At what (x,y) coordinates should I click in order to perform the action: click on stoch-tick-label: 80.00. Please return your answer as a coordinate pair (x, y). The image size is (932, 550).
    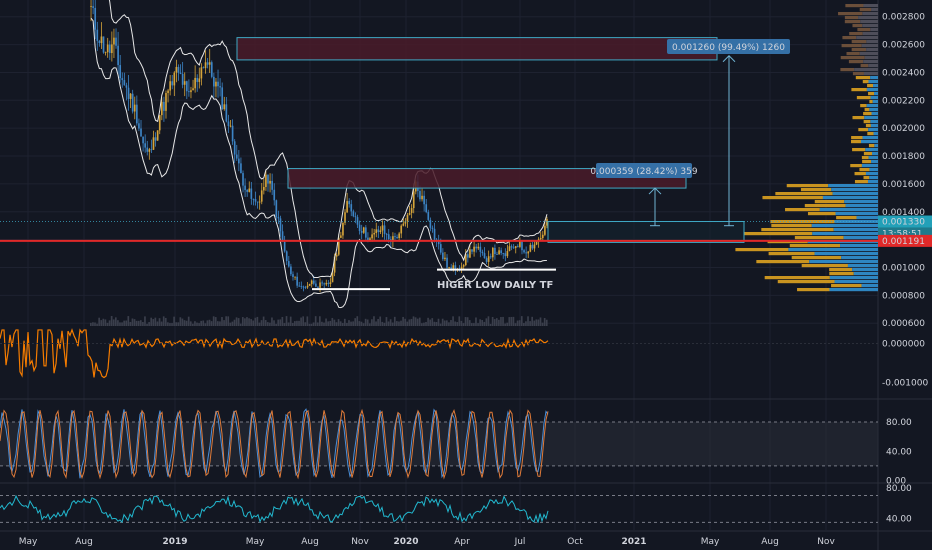
    Looking at the image, I should click on (899, 423).